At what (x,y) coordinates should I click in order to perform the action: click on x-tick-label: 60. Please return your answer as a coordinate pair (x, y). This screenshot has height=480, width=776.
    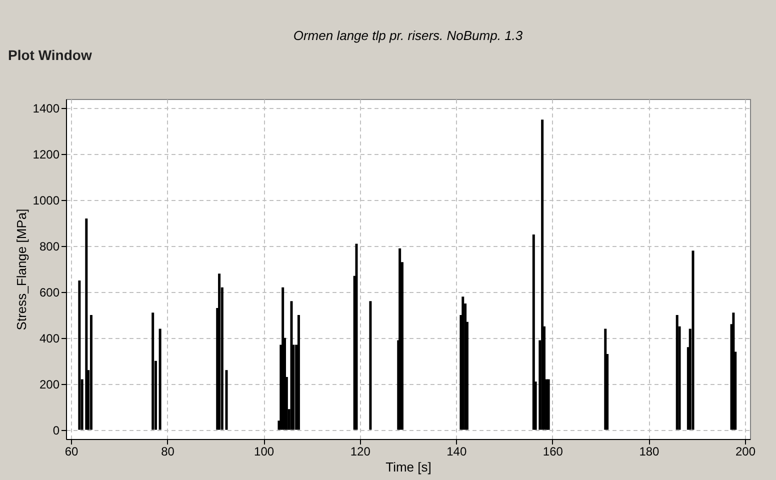
    Looking at the image, I should click on (71, 451).